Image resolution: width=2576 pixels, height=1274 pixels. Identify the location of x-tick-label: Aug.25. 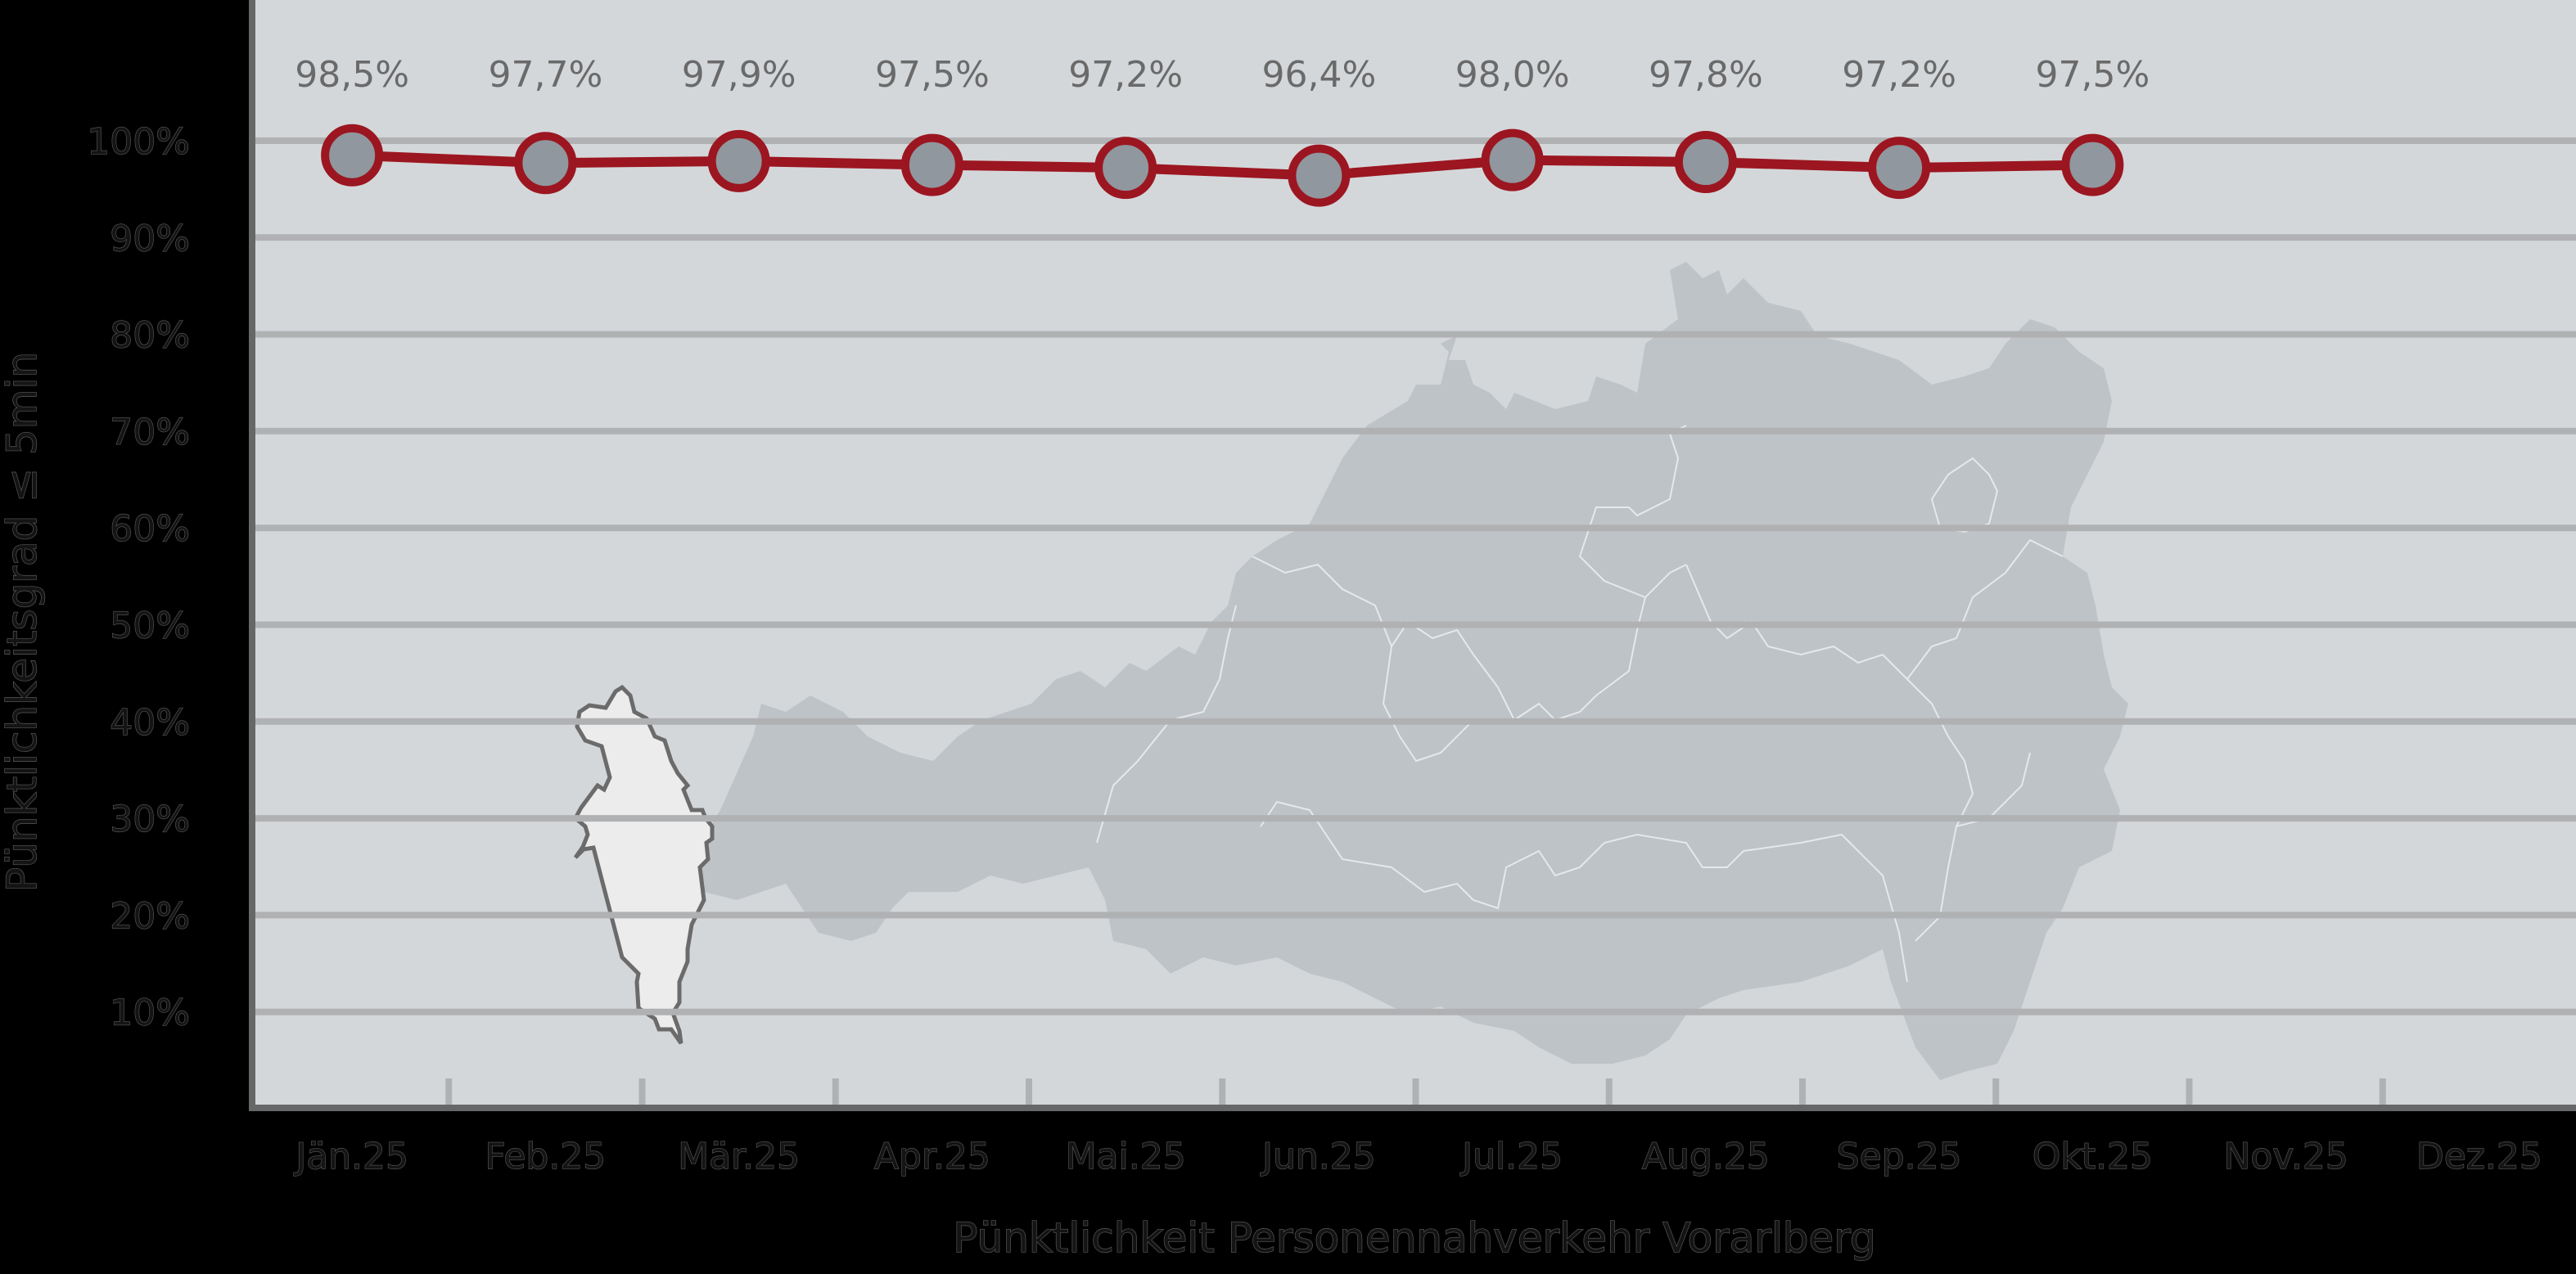
(1706, 1157).